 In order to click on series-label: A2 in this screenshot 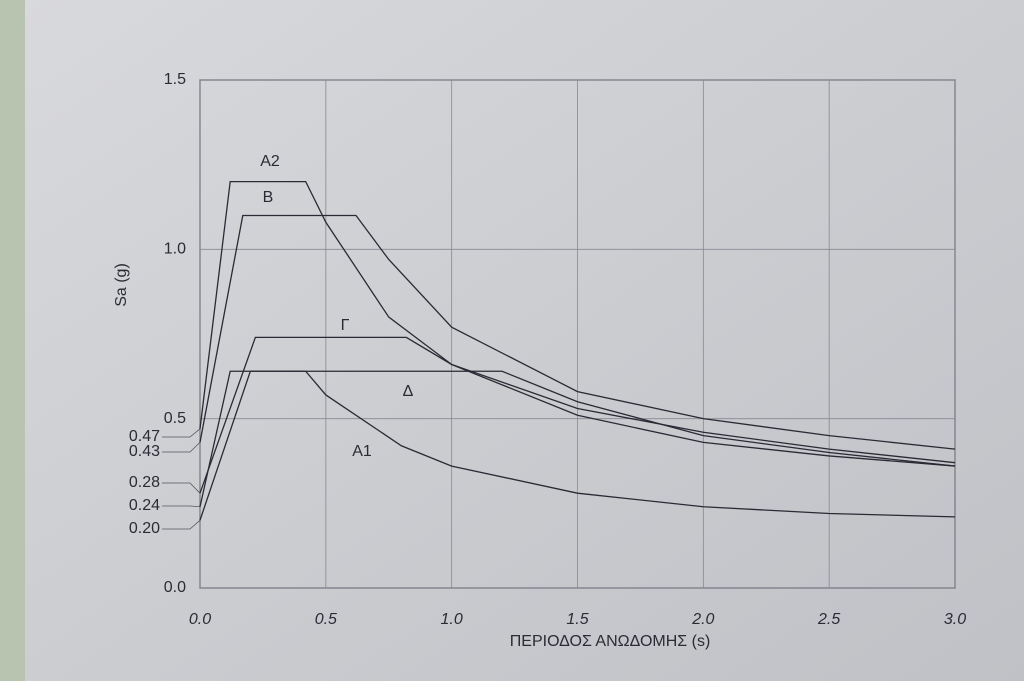, I will do `click(270, 161)`.